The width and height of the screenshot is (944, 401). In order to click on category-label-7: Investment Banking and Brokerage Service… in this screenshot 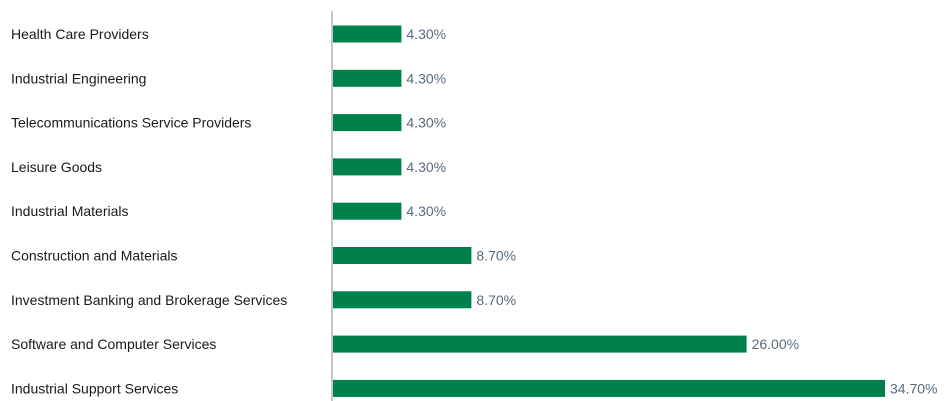, I will do `click(149, 300)`.